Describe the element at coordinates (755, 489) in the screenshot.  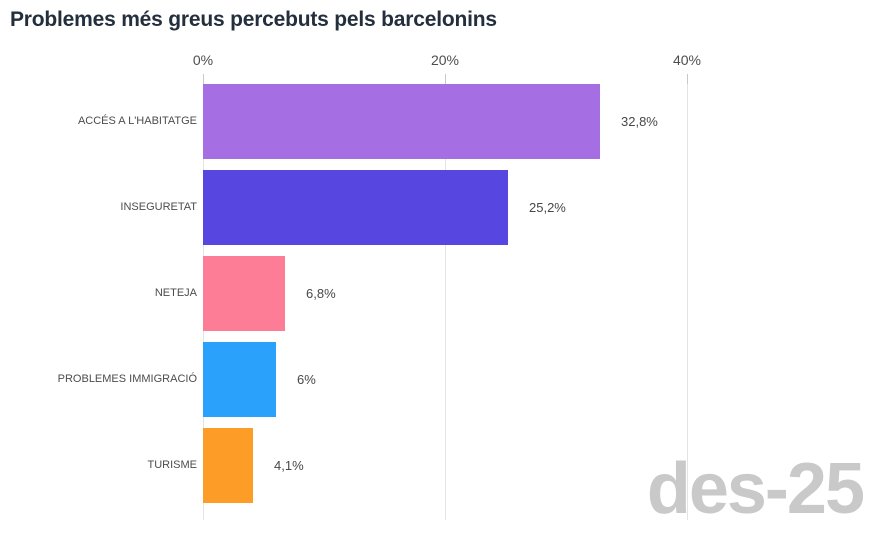
I see `watermark-date-label: des-25` at that location.